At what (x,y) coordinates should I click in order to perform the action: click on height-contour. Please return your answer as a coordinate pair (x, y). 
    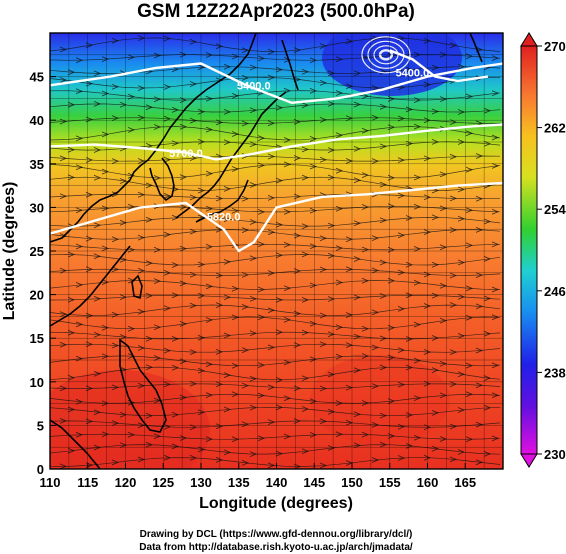
    Looking at the image, I should click on (276, 217).